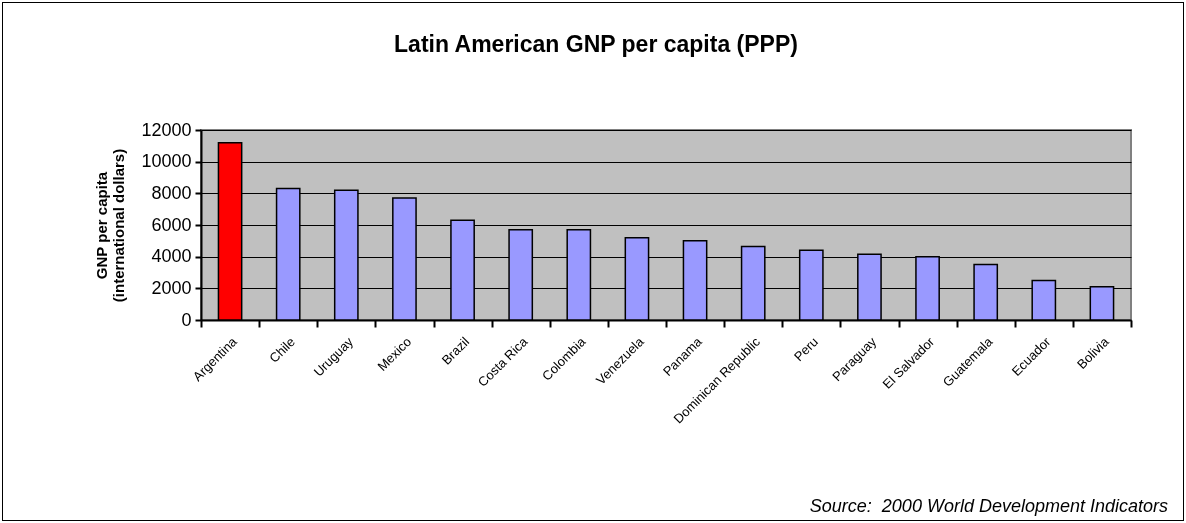  What do you see at coordinates (110, 225) in the screenshot?
I see `y-axis-title: GNP per capita (international dollars)` at bounding box center [110, 225].